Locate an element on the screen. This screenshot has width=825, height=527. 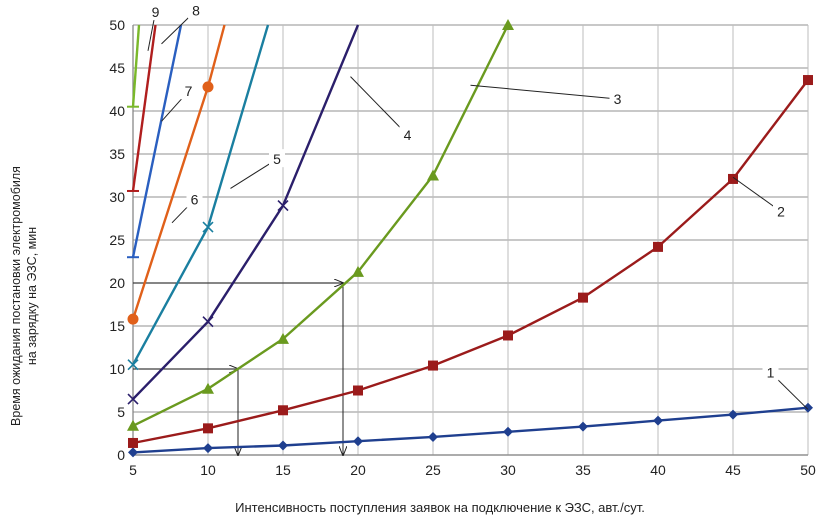
y-tick-label: 45 is located at coordinates (117, 68).